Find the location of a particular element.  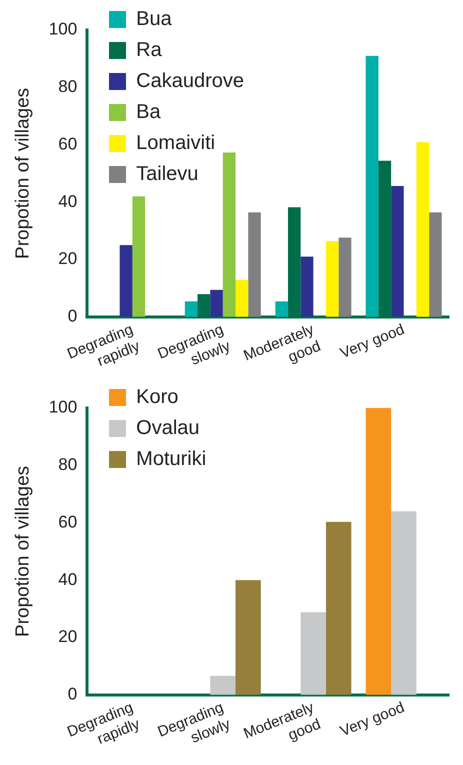

legend-label: Tailevu is located at coordinates (167, 174).